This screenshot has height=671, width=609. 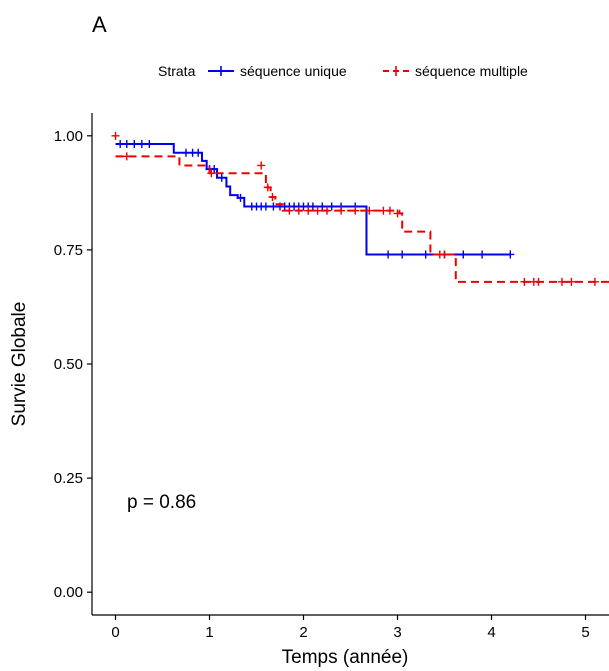 I want to click on y-tick-label: 1.00, so click(x=68, y=136).